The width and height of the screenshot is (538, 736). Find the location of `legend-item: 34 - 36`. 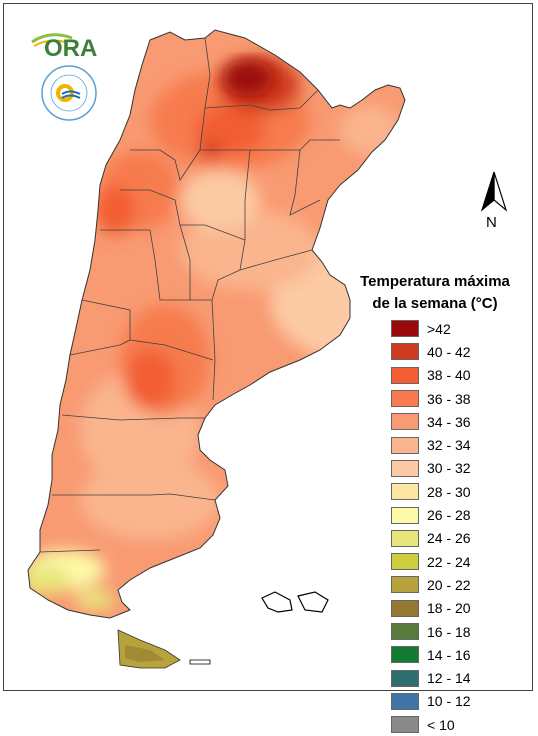

legend-item: 34 - 36 is located at coordinates (431, 421).